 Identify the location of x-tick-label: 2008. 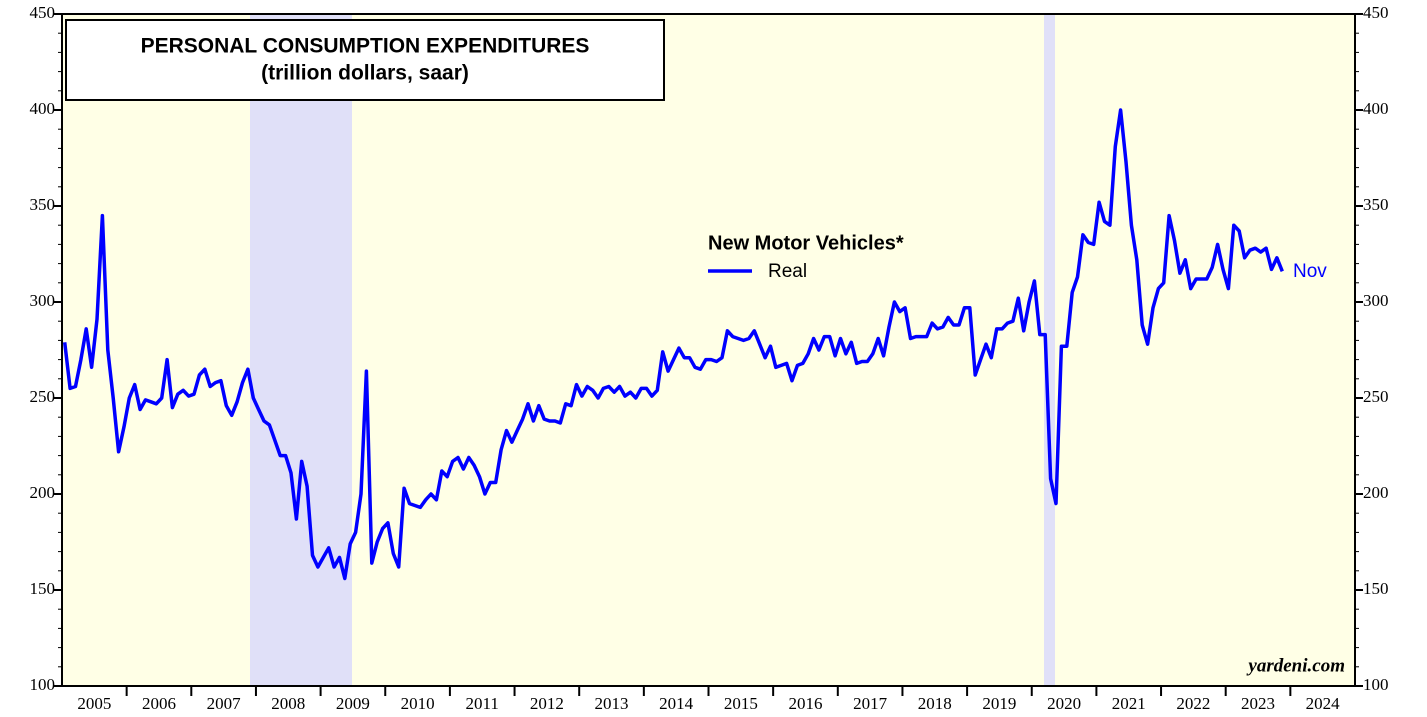
(288, 703).